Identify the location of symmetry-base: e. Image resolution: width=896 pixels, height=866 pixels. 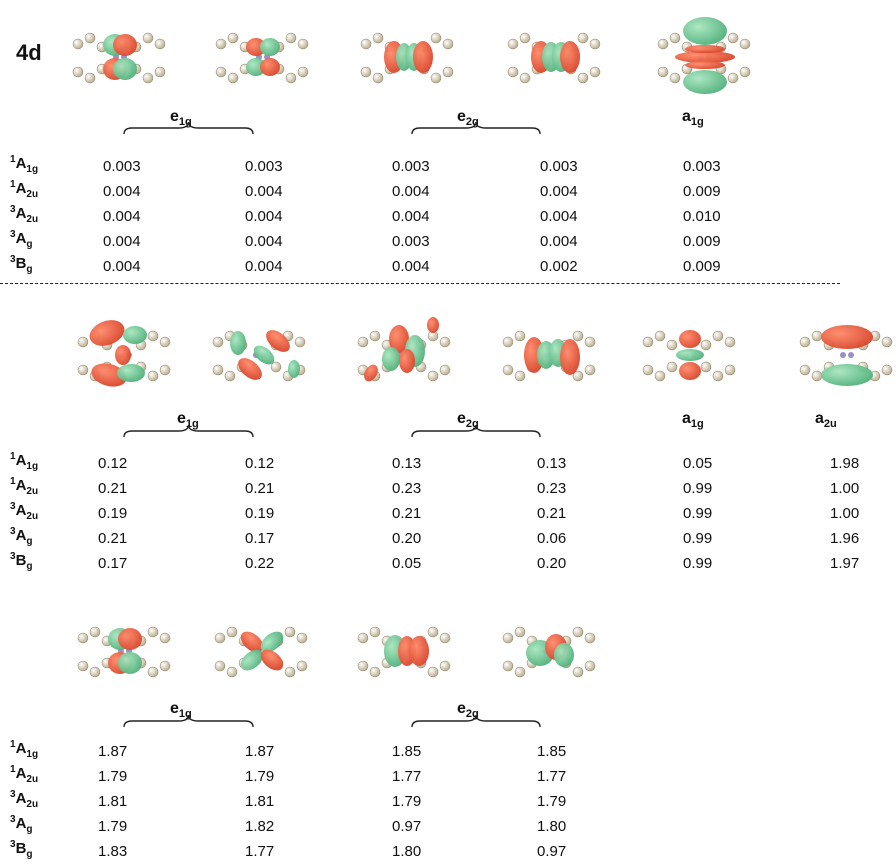
(461, 418).